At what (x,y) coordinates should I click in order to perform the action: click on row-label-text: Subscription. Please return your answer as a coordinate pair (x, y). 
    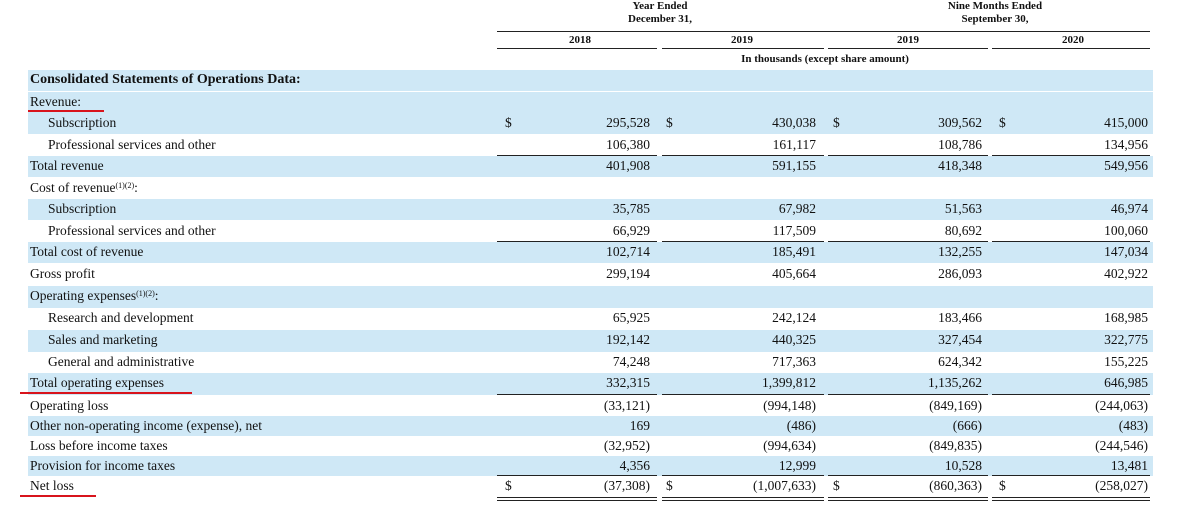
    Looking at the image, I should click on (82, 208).